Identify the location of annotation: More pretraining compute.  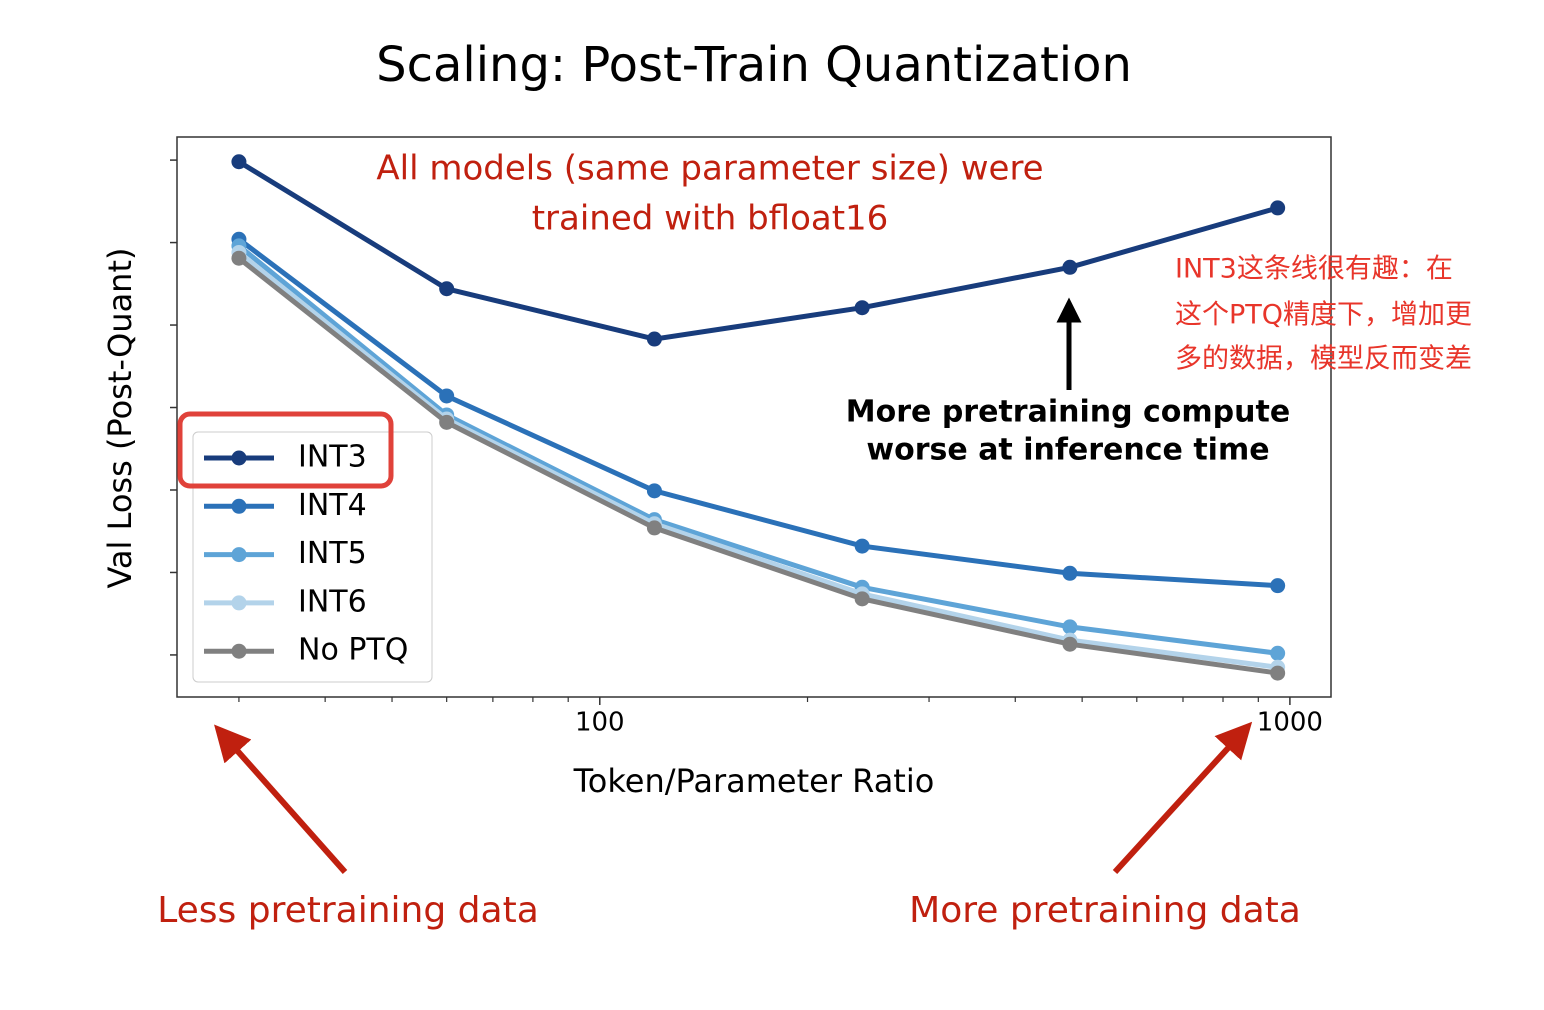
(1068, 412).